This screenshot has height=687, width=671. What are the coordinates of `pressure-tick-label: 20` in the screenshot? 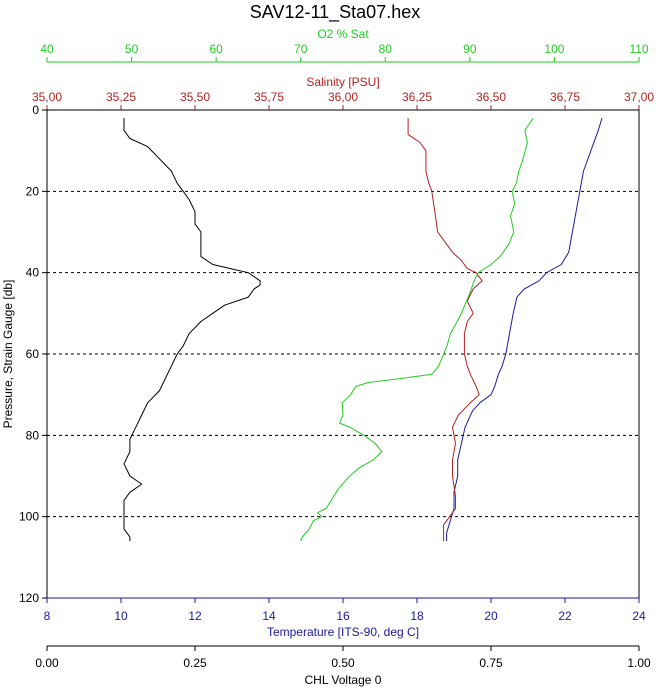 It's located at (33, 191).